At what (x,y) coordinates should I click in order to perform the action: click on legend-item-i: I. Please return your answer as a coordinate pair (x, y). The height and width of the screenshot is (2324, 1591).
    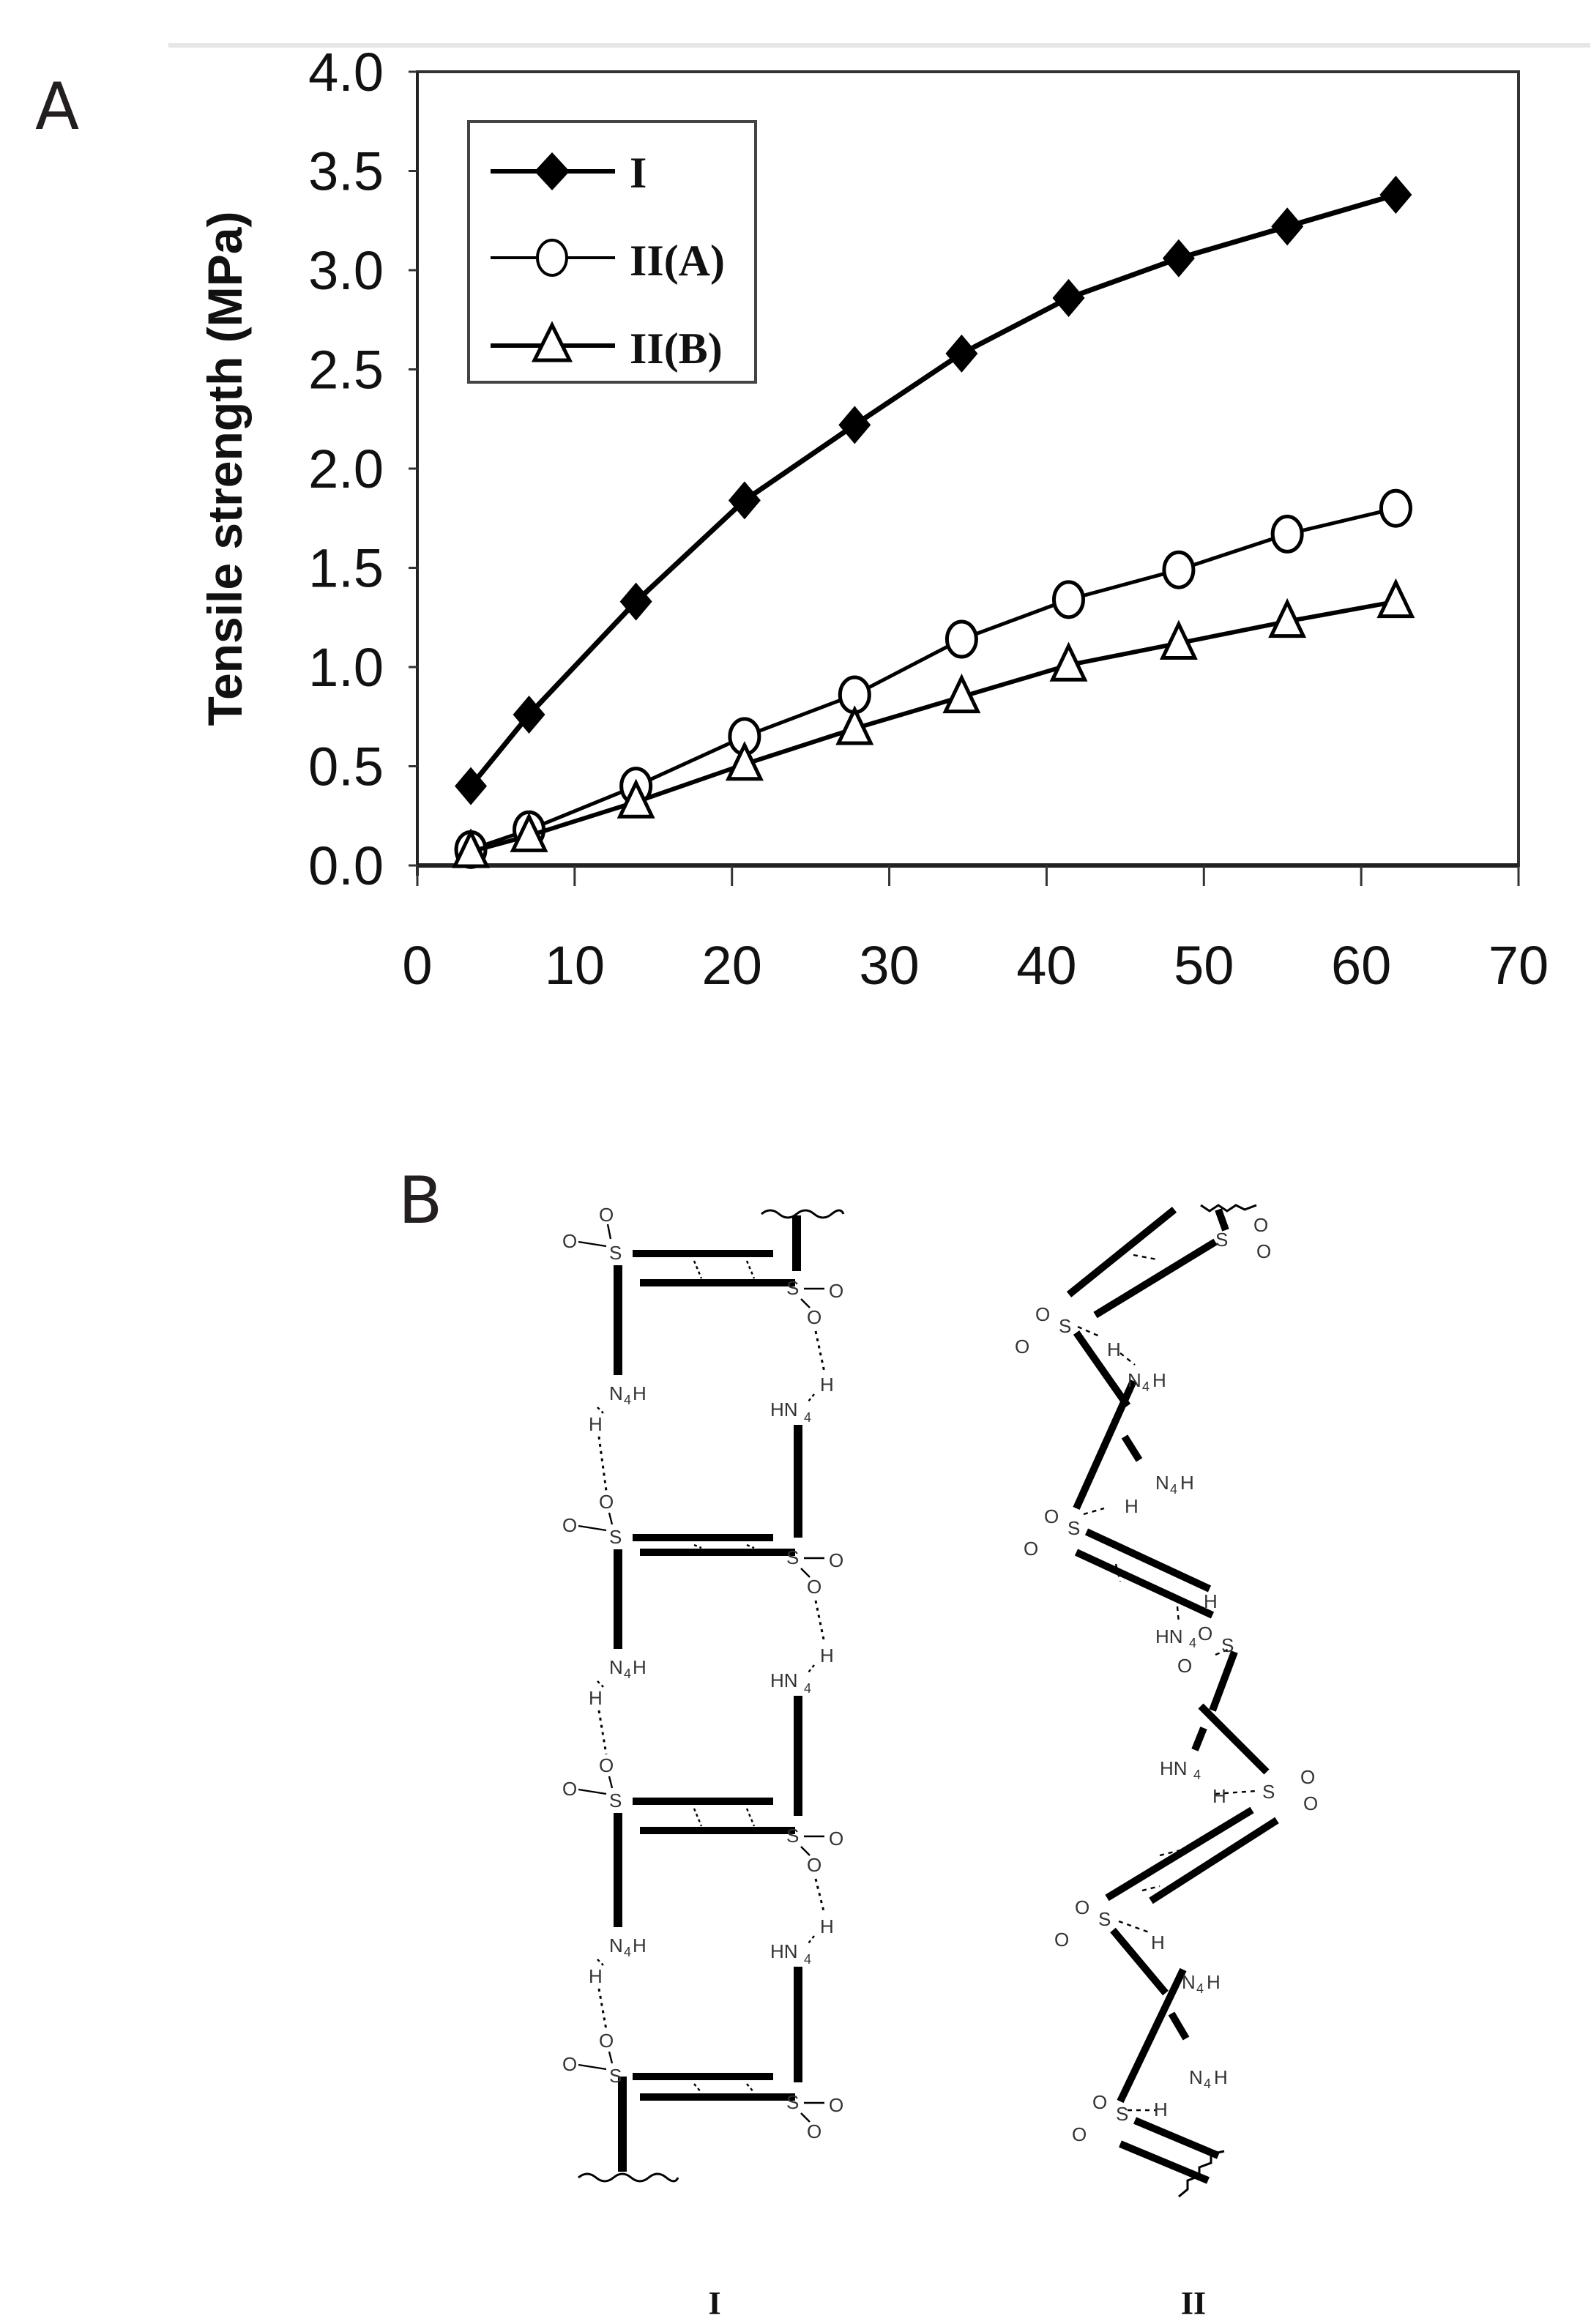
    Looking at the image, I should click on (569, 173).